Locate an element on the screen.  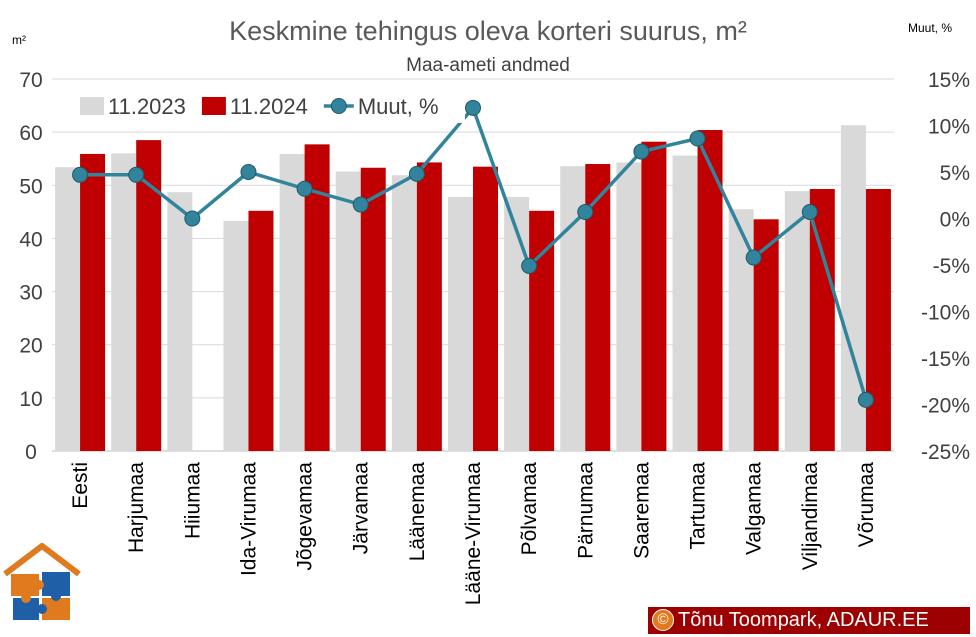
right-axis-ticks: -25% -20% -15% -10% -5% 0% 5% 10% 15% is located at coordinates (945, 266).